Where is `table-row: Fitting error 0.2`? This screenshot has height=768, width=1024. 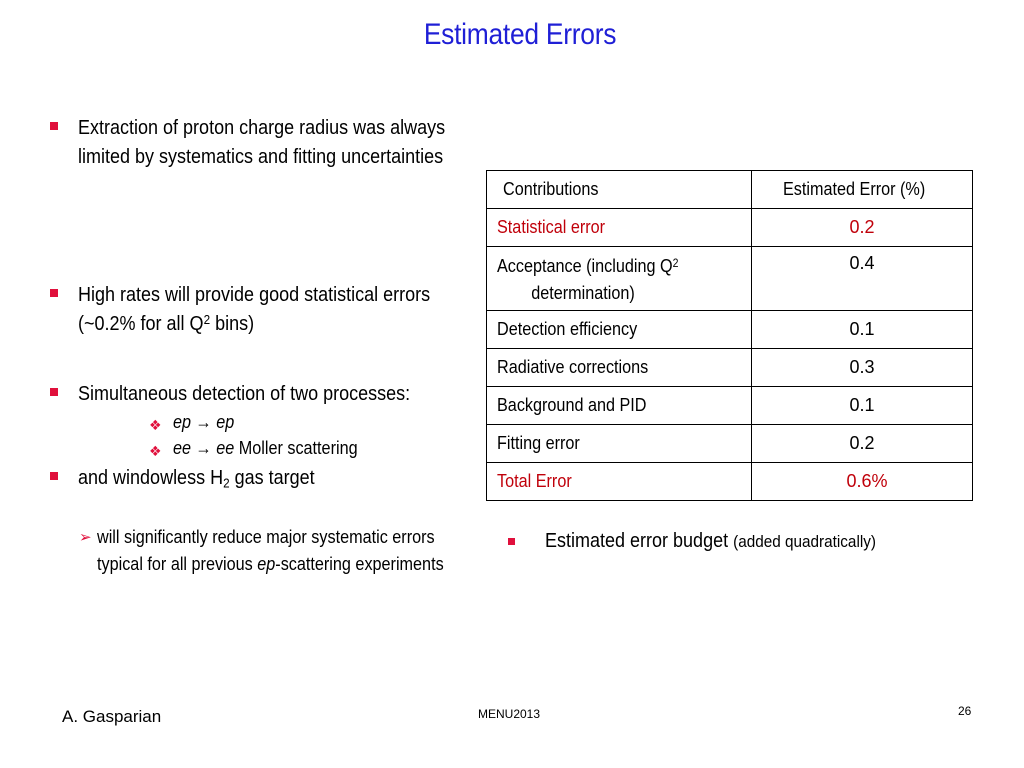 table-row: Fitting error 0.2 is located at coordinates (729, 443).